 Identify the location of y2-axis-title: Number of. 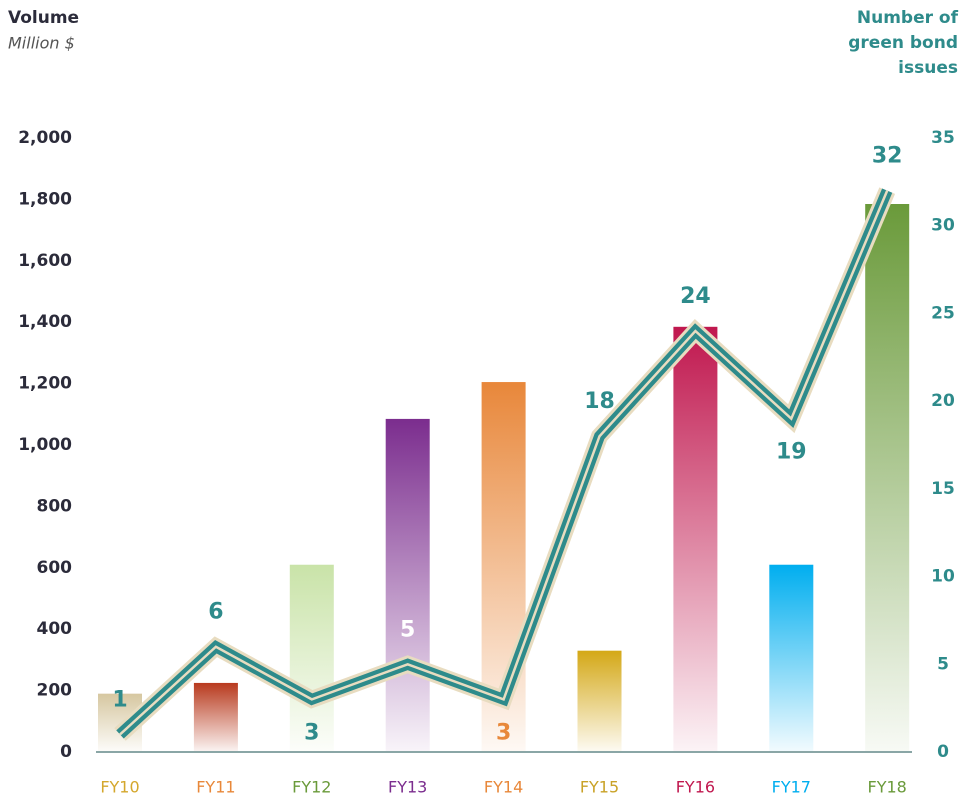
(908, 18).